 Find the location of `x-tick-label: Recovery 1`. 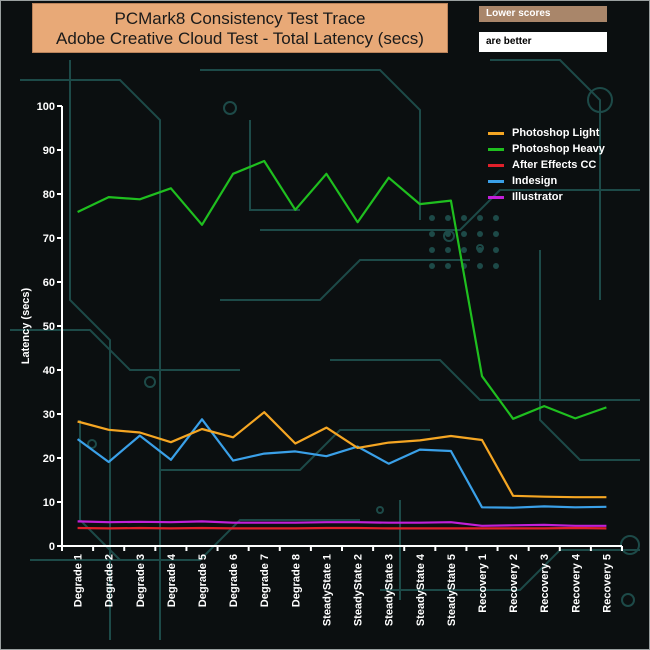

x-tick-label: Recovery 1 is located at coordinates (483, 583).